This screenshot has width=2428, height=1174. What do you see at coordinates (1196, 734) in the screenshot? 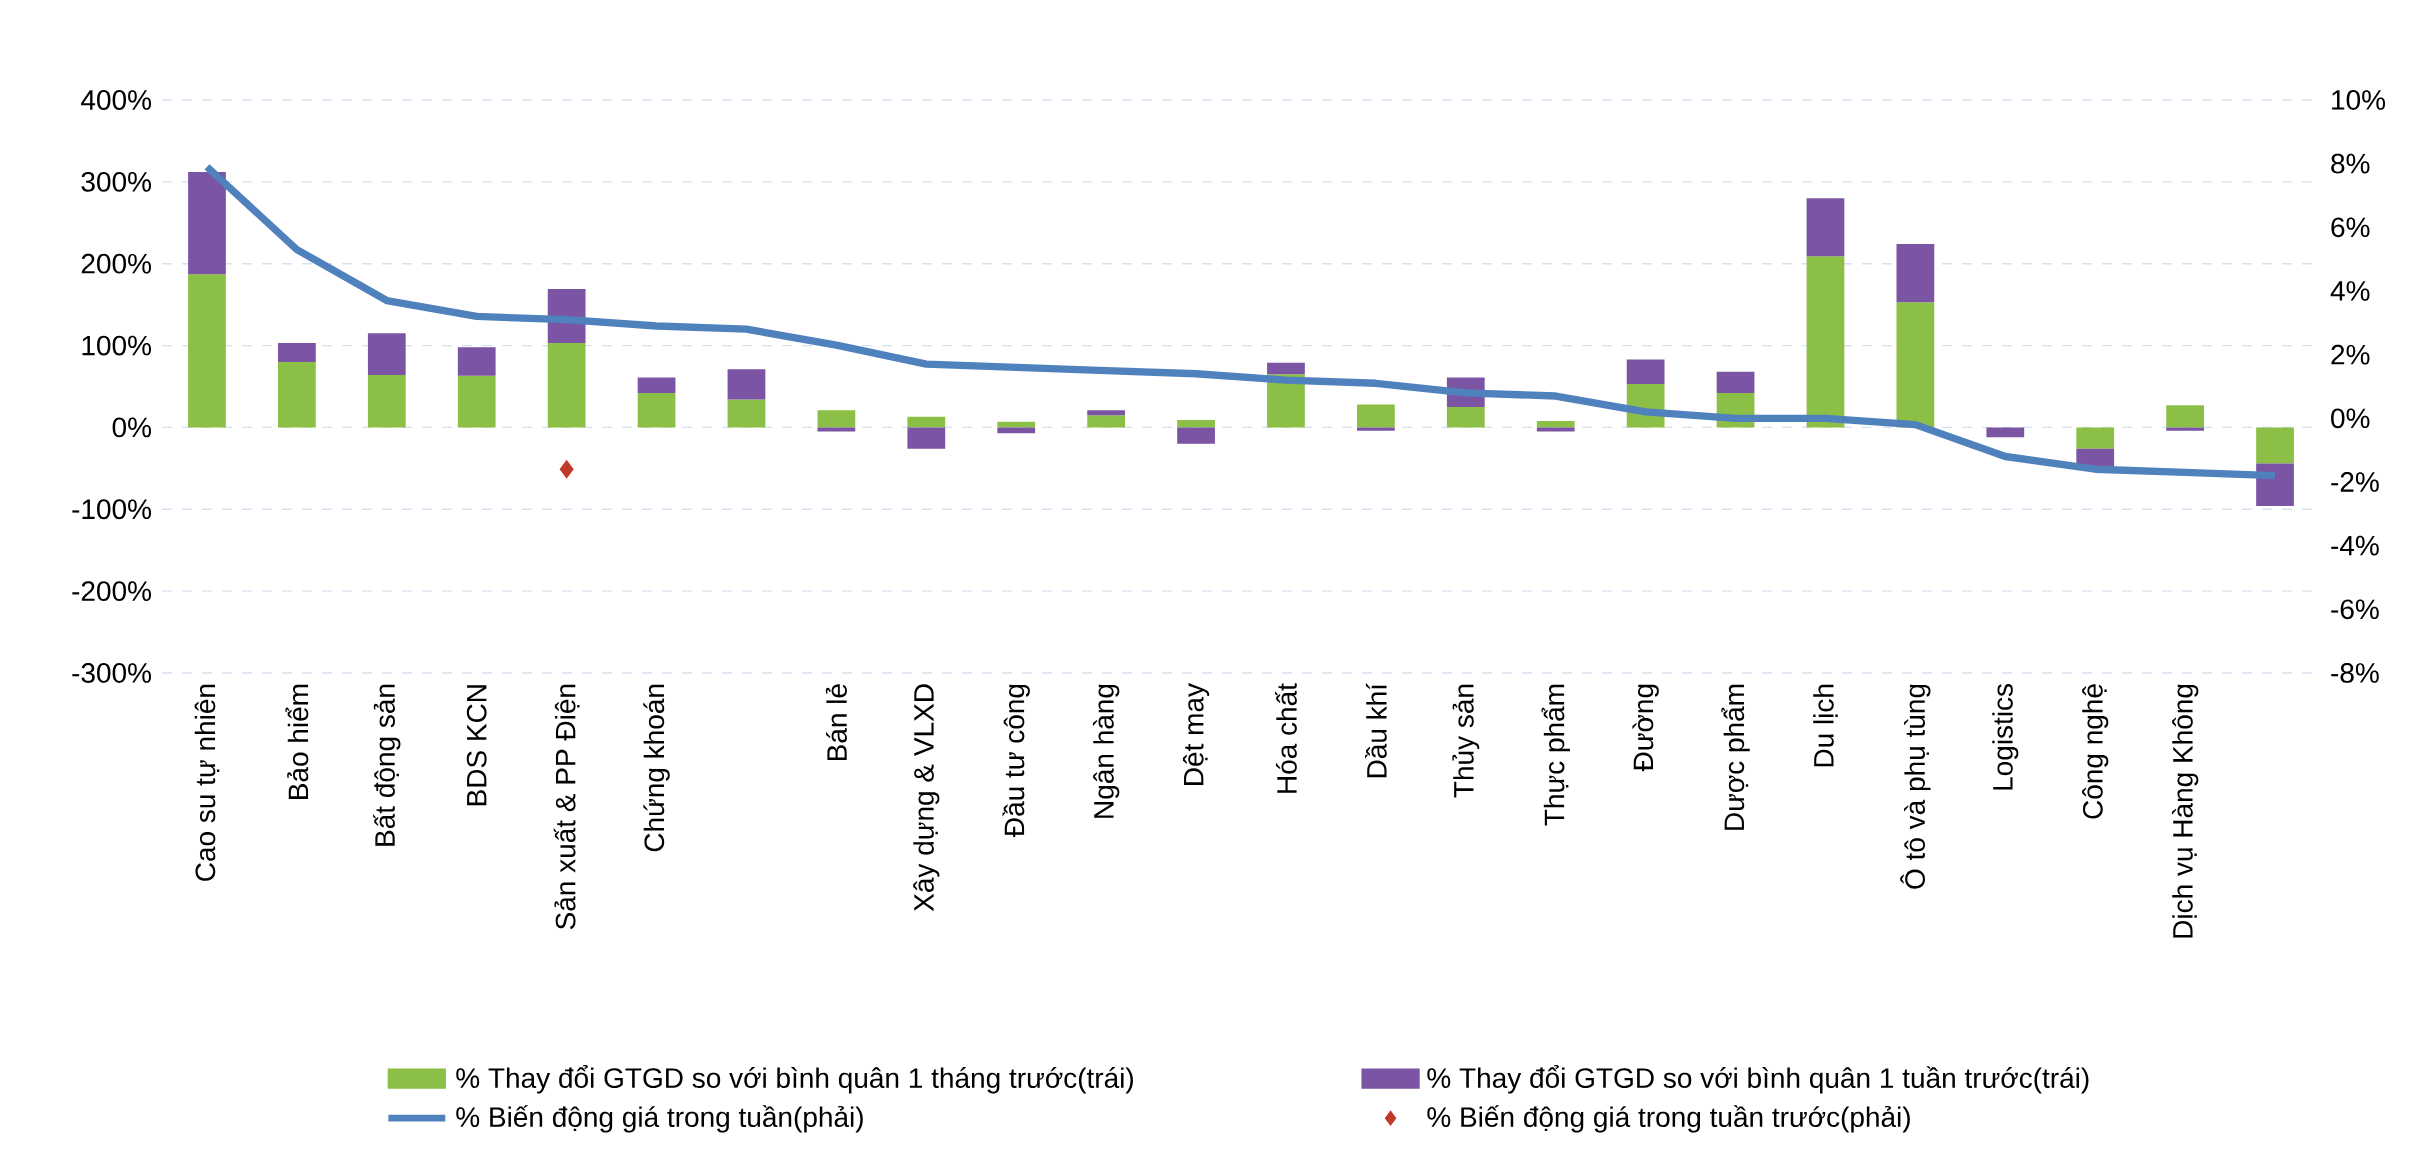
I see `x-tick-label: Dệt may` at bounding box center [1196, 734].